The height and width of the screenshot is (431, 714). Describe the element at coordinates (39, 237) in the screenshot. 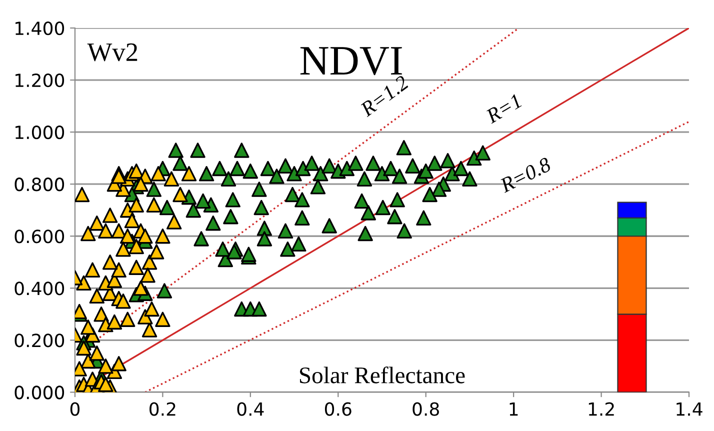

I see `y-tick-label: 0.600` at that location.